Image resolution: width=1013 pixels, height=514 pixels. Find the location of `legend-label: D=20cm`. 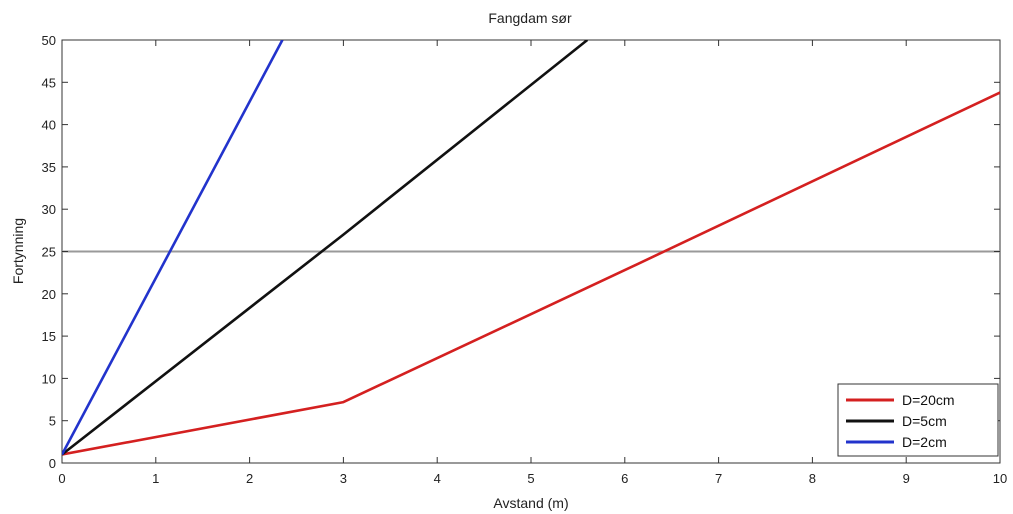

legend-label: D=20cm is located at coordinates (928, 400).